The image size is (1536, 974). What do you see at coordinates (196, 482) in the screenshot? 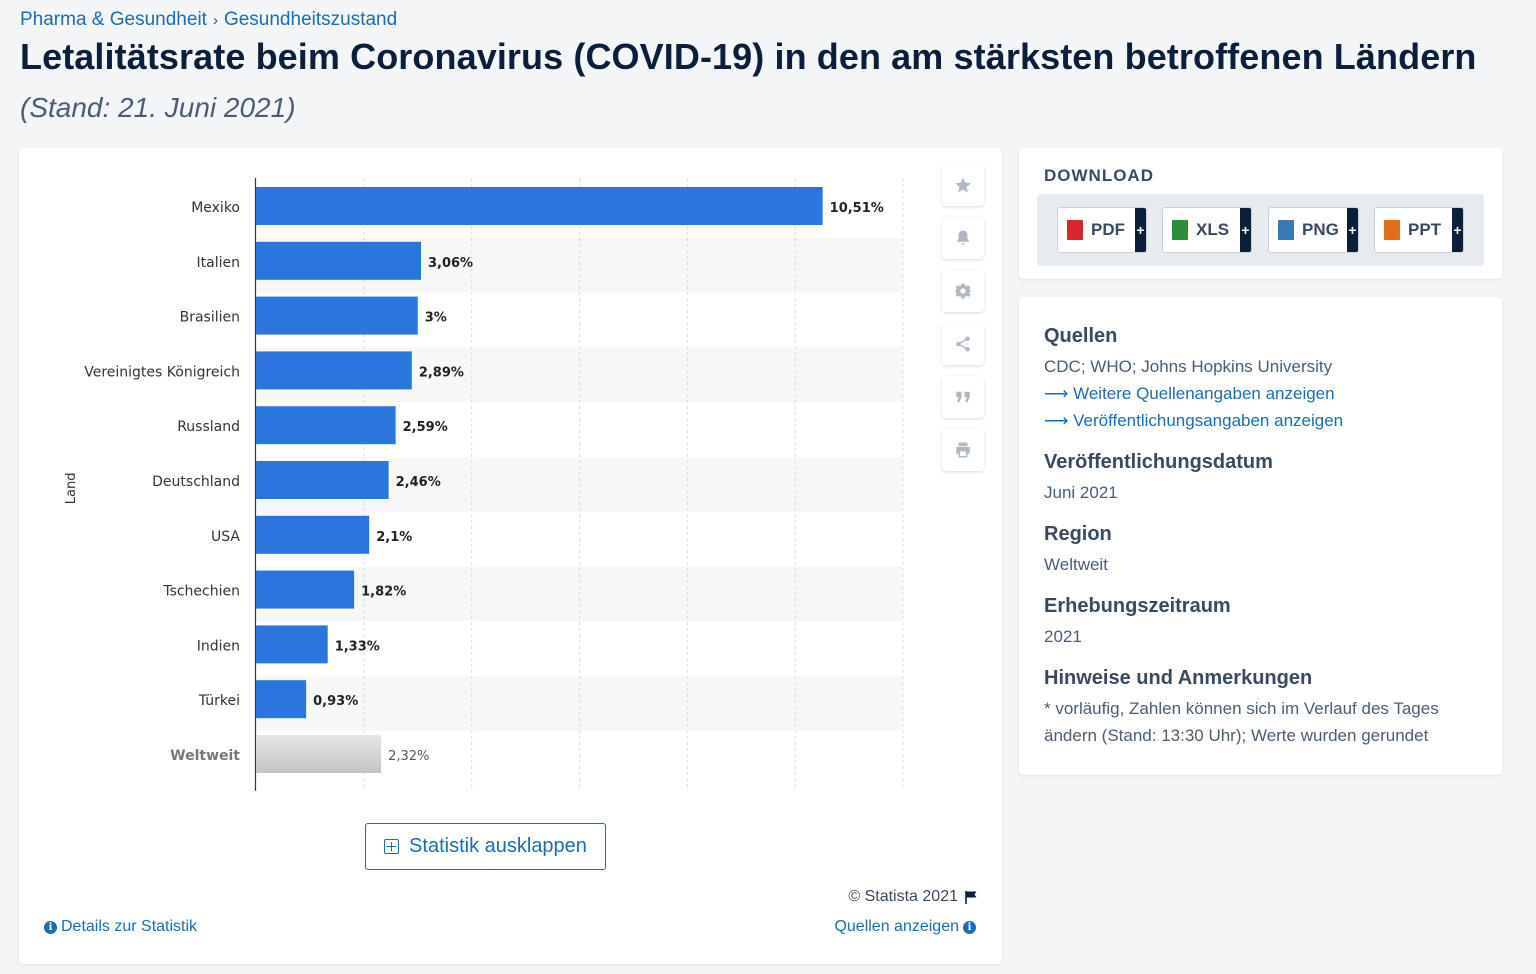
I see `category-label-deutschland: Deutschland` at bounding box center [196, 482].